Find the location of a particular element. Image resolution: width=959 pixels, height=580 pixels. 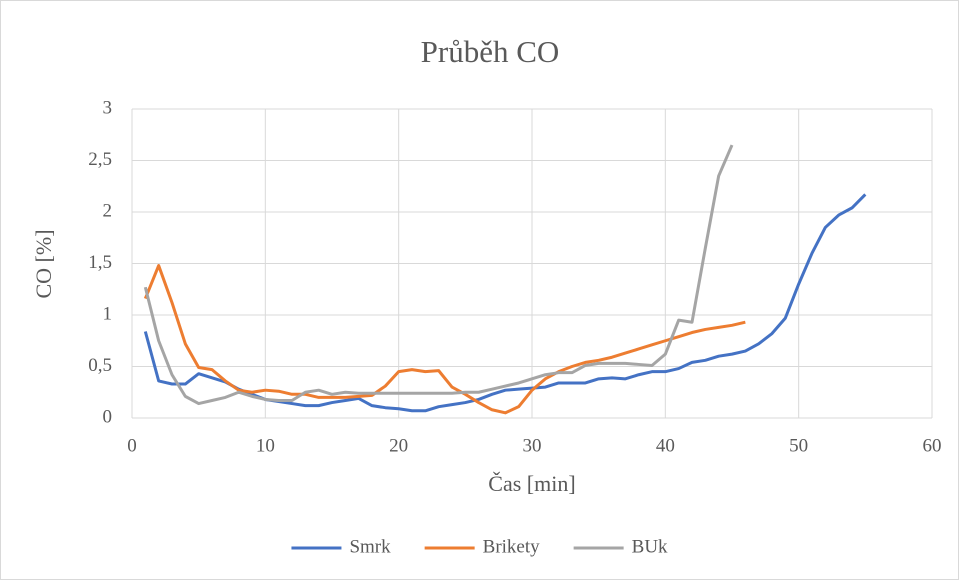

y-tick-label: 1 is located at coordinates (108, 313).